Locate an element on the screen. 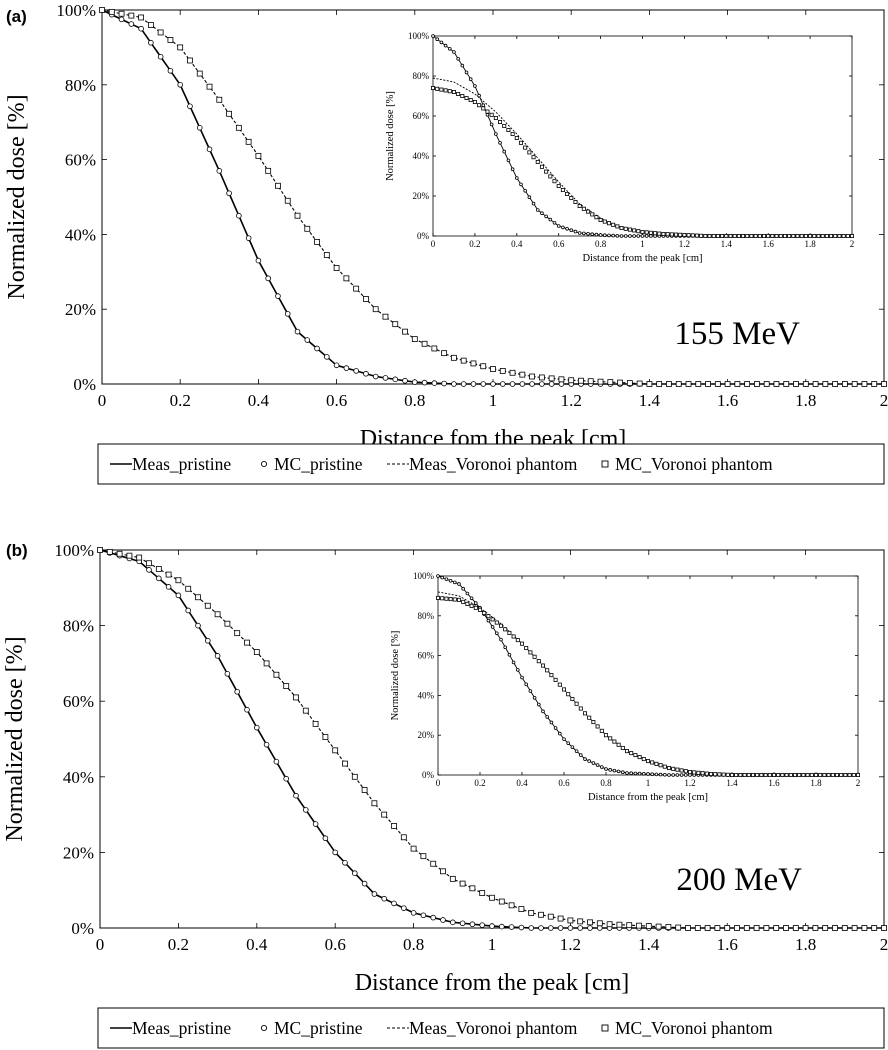 The height and width of the screenshot is (1050, 888). inset-y-tick-label: 80% is located at coordinates (426, 616).